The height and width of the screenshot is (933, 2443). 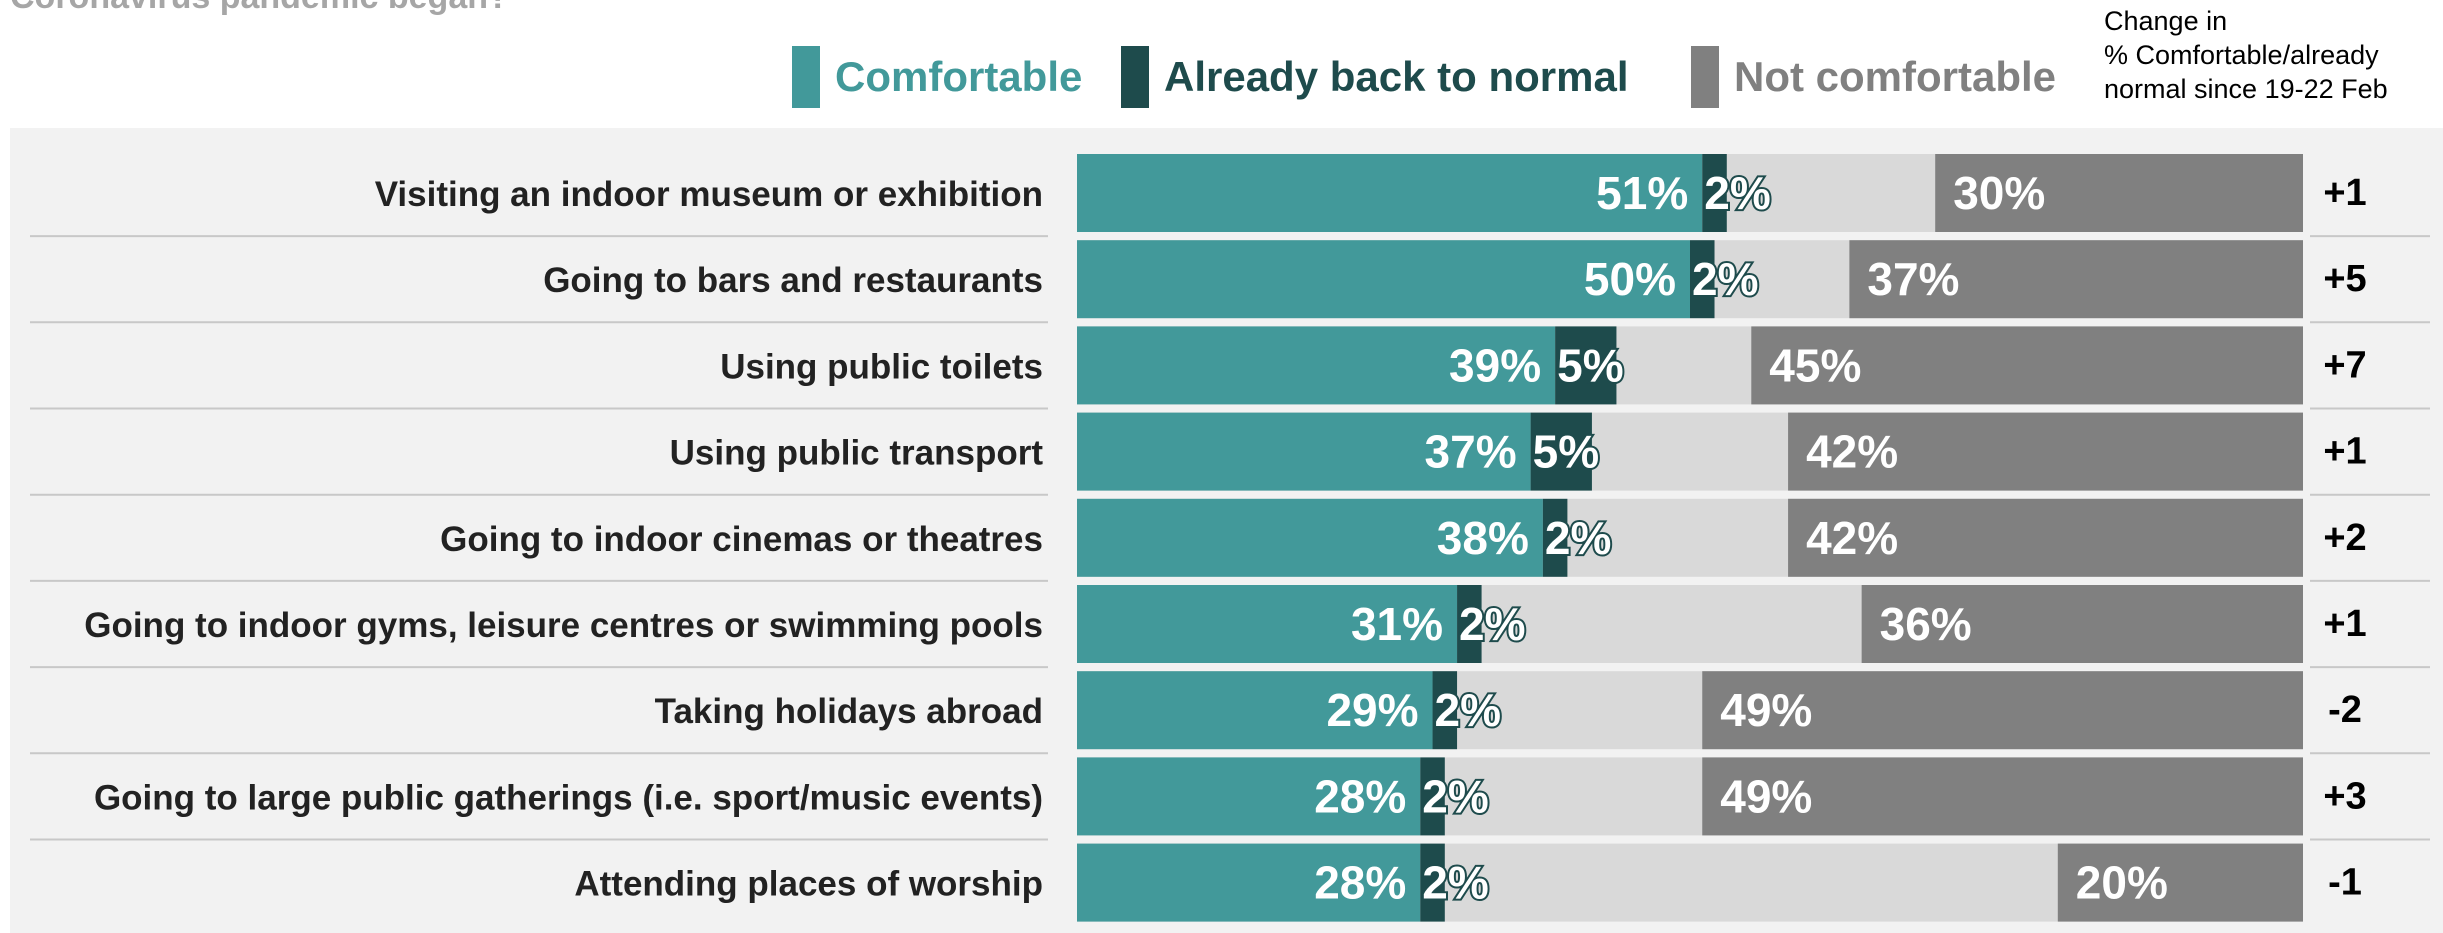 I want to click on legend-swatch-not-comfortable, so click(x=1705, y=77).